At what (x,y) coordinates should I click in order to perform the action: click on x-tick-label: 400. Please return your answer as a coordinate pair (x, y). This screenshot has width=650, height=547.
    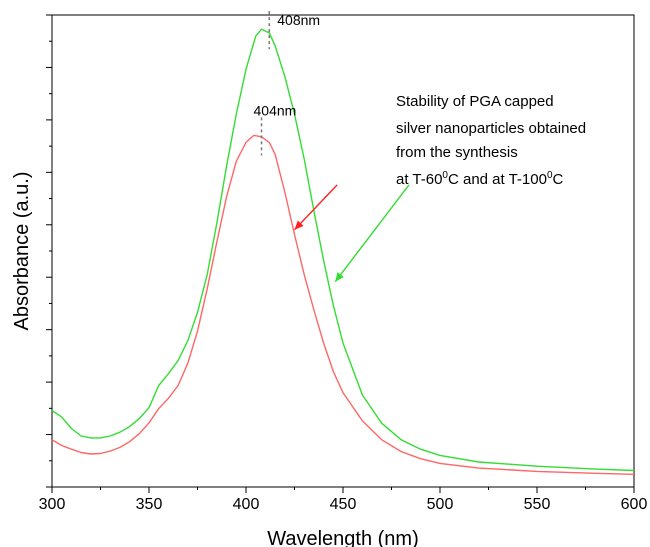
    Looking at the image, I should click on (246, 504).